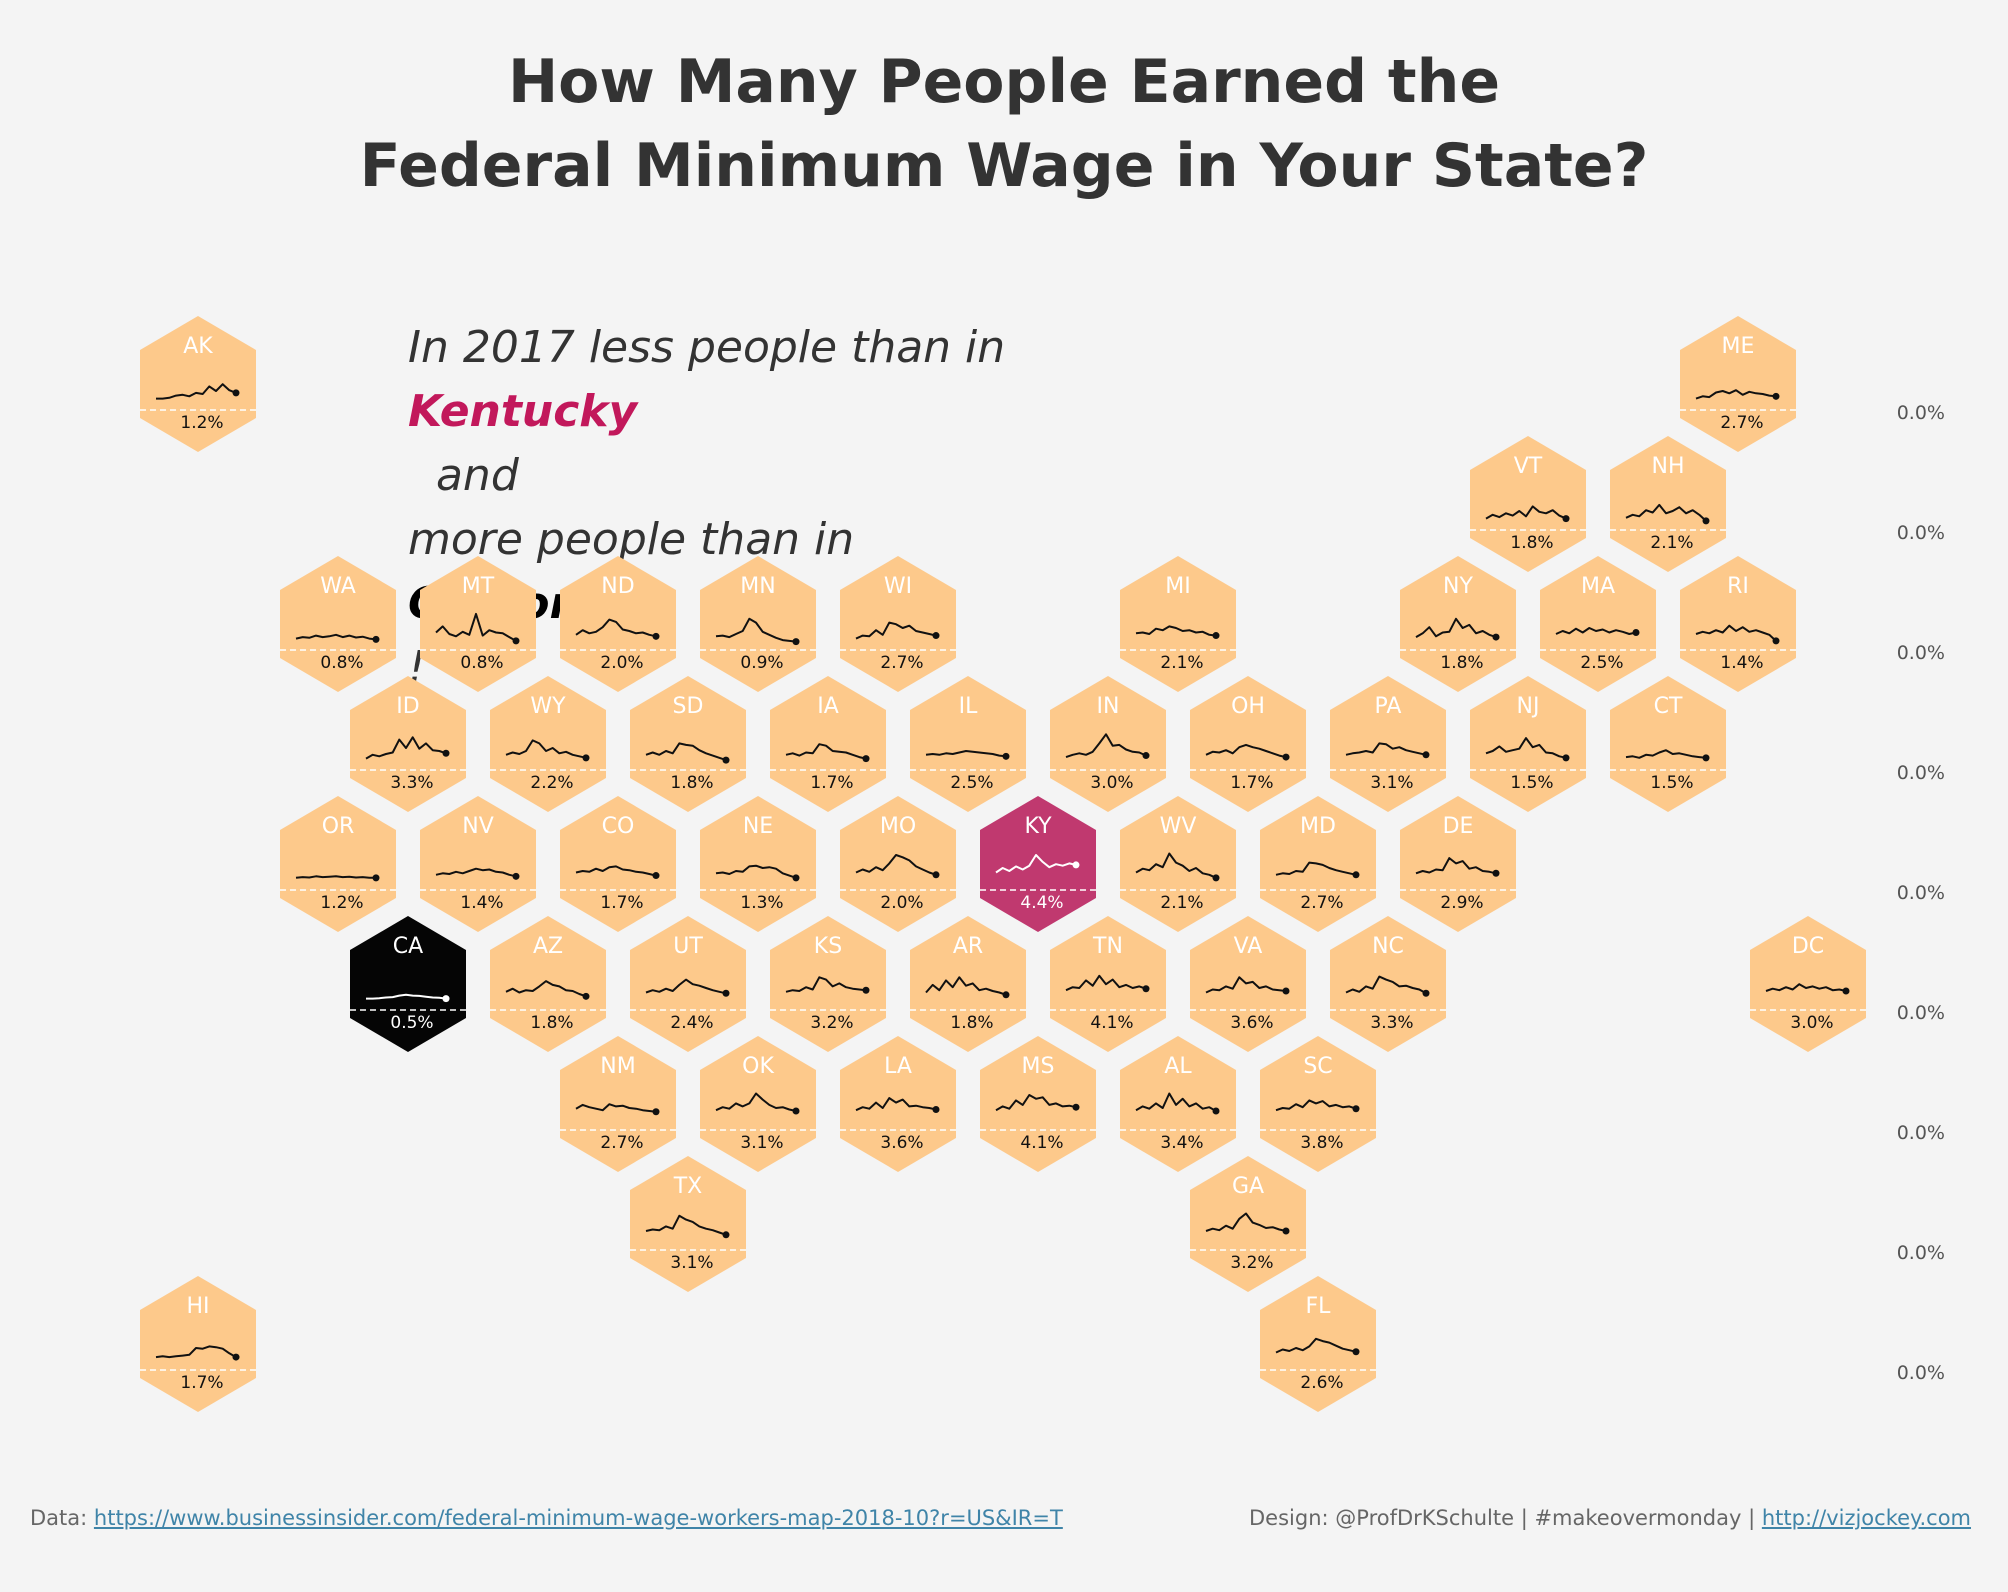  I want to click on state-tile-tn: TN 4.1%, so click(1108, 984).